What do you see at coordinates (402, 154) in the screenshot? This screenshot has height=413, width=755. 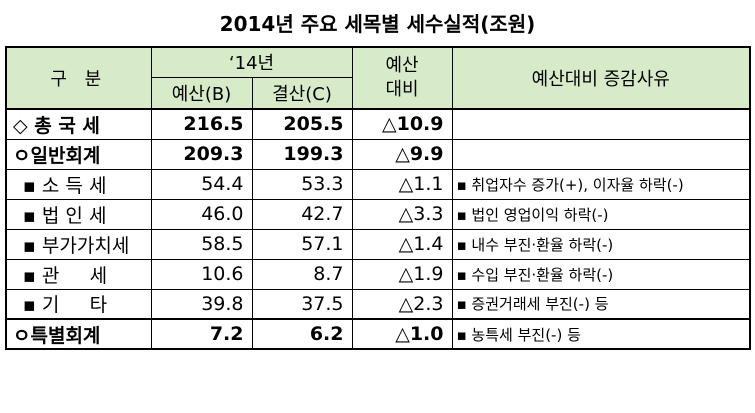 I see `row-diff: △9.9` at bounding box center [402, 154].